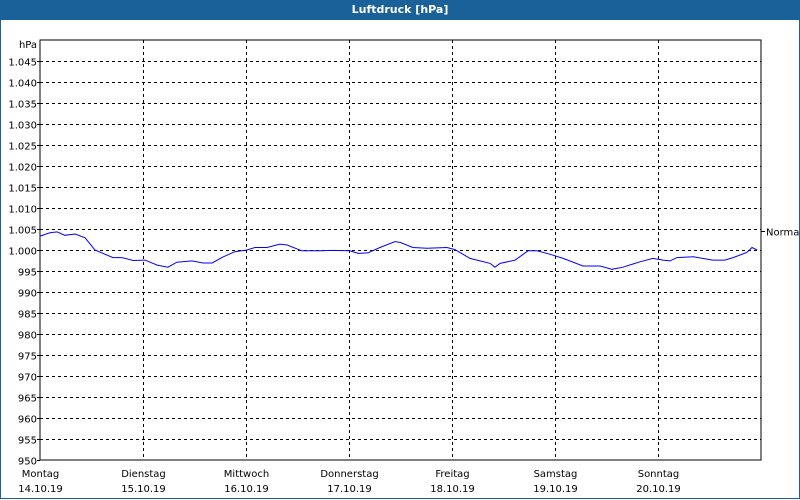  Describe the element at coordinates (246, 489) in the screenshot. I see `x-tick-date: 16.10.19` at that location.